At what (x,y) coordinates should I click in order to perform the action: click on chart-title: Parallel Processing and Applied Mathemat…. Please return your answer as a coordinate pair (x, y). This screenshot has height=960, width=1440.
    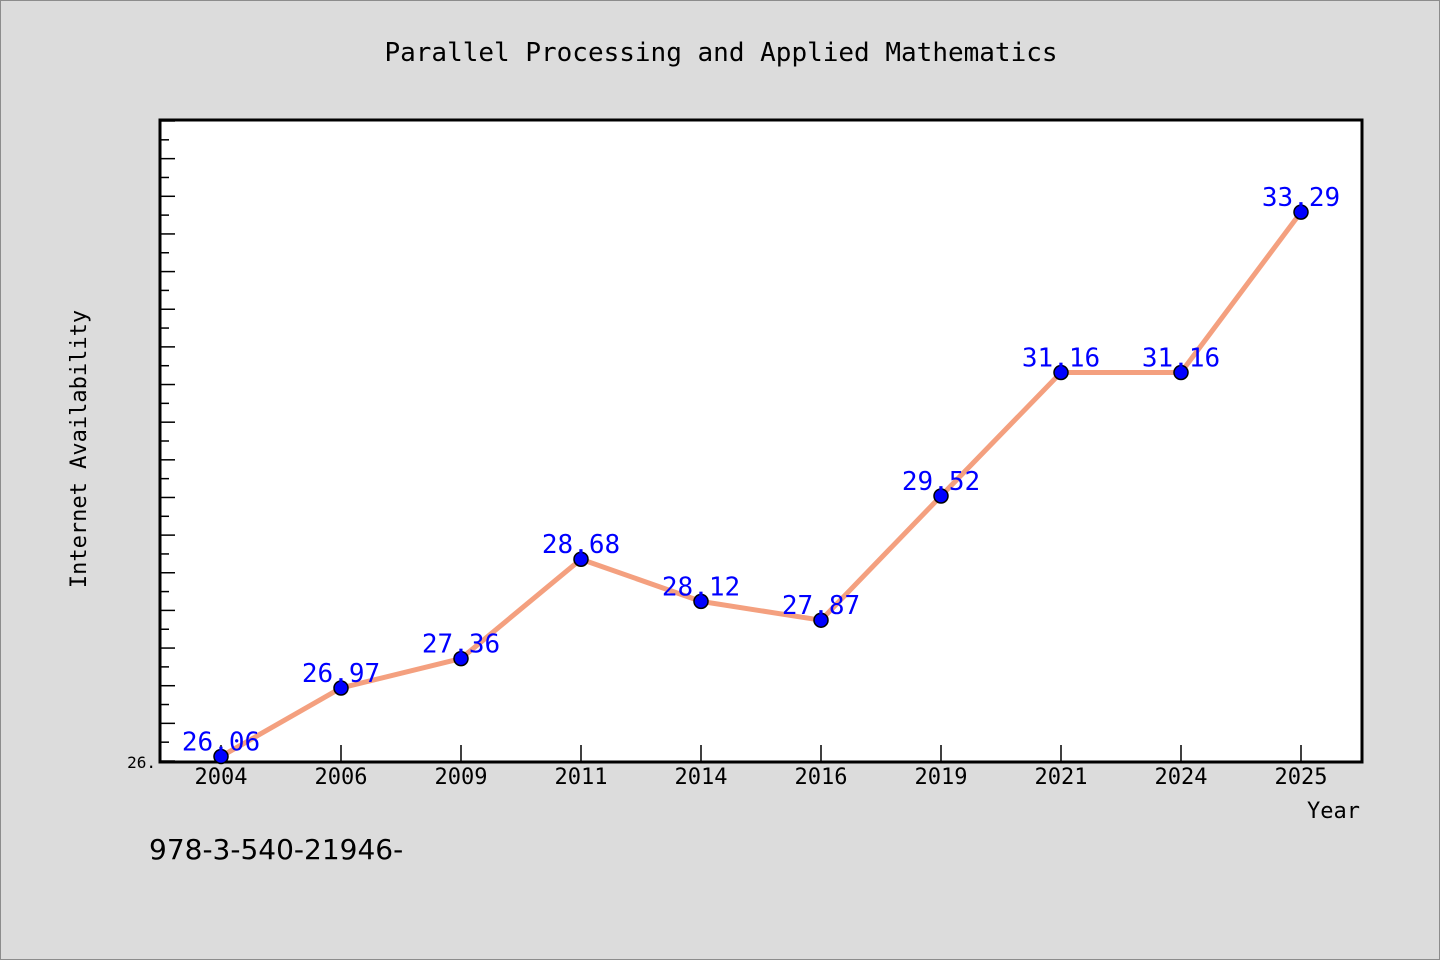
    Looking at the image, I should click on (720, 53).